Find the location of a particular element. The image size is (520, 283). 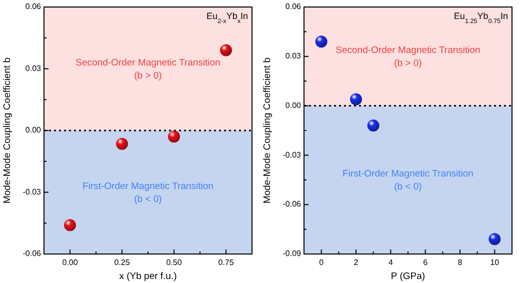

x-tick-label: 4 is located at coordinates (391, 262).